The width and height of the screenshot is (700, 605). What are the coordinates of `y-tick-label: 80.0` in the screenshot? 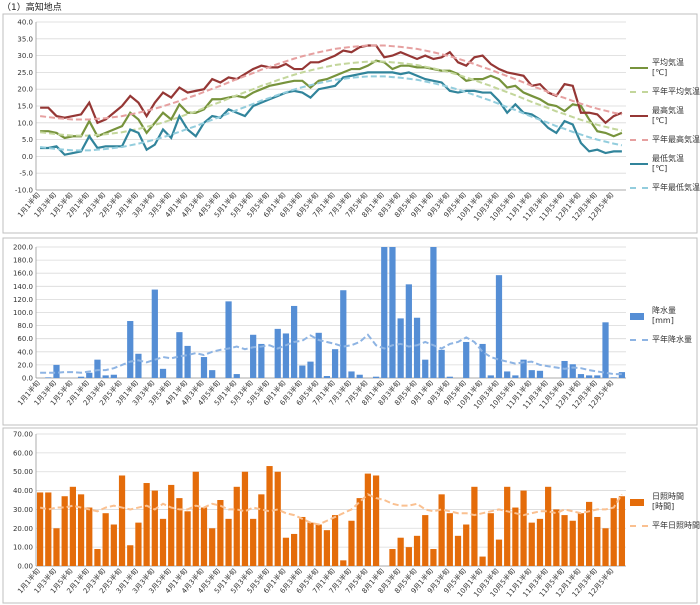 It's located at (25, 326).